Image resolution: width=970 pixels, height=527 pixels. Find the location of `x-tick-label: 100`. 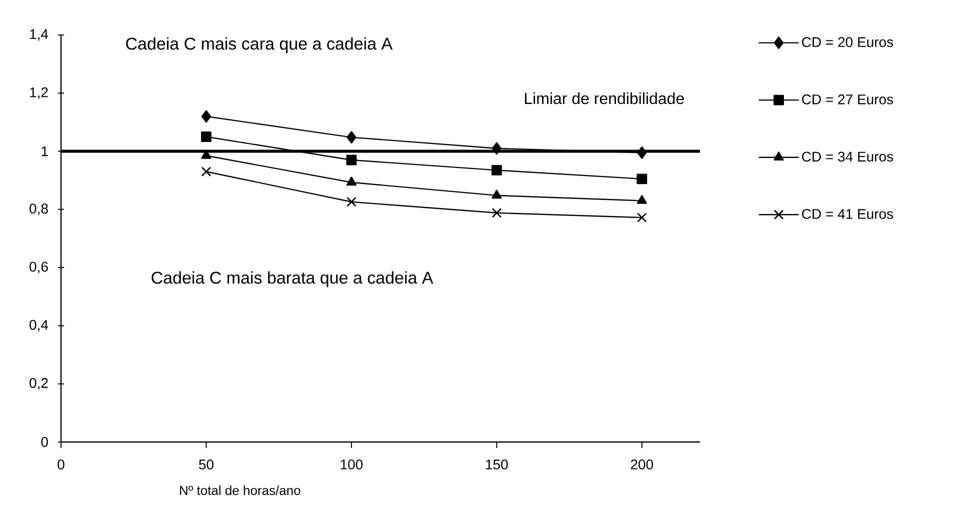

x-tick-label: 100 is located at coordinates (351, 465).